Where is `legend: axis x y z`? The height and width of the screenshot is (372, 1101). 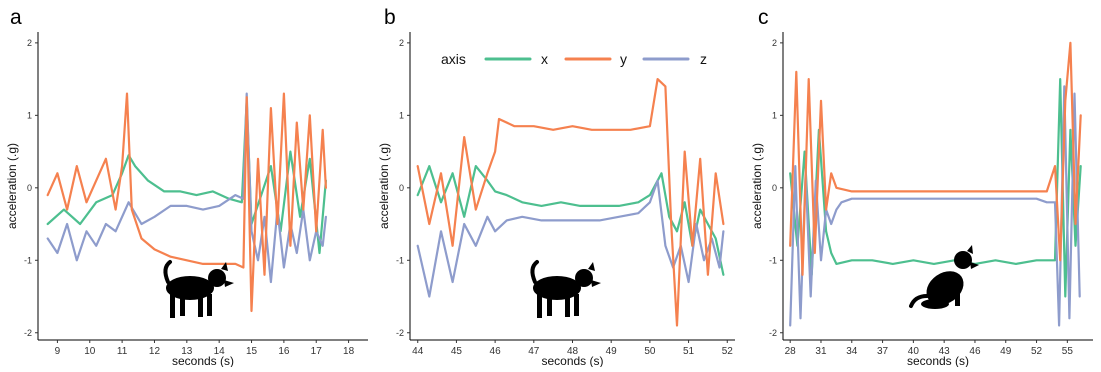
legend: axis x y z is located at coordinates (574, 59).